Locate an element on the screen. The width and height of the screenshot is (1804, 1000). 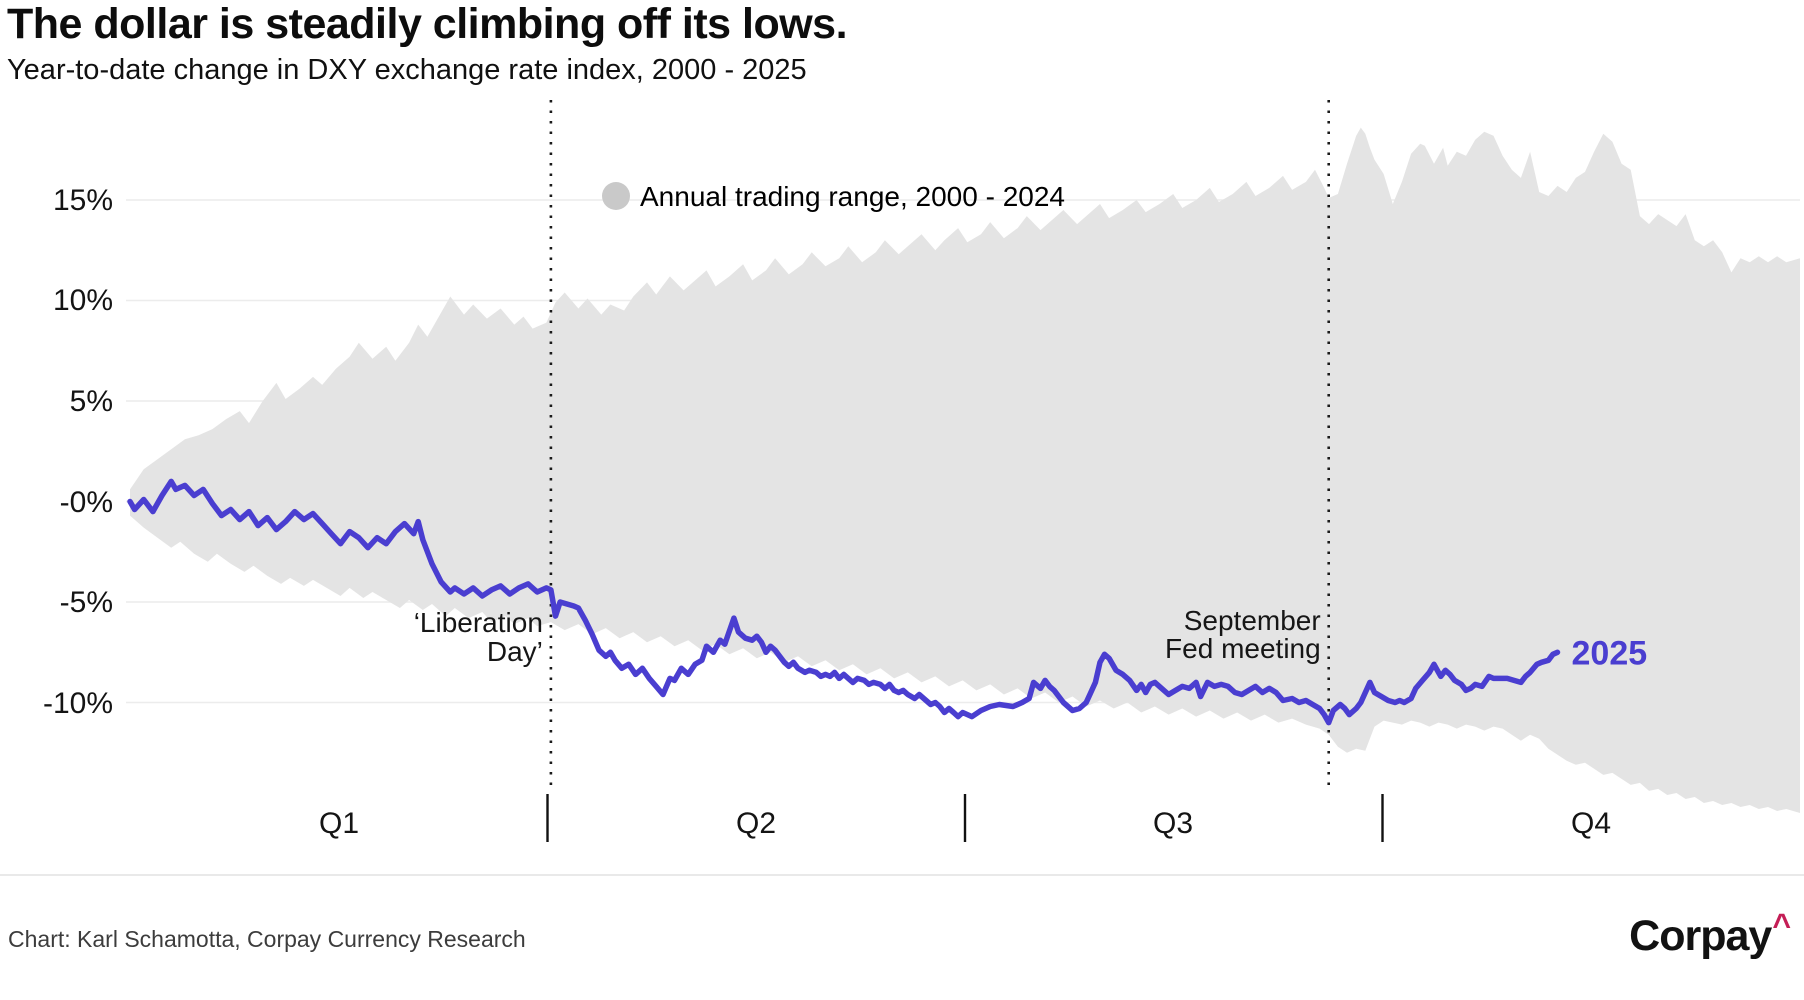
y-tick-0: -0% is located at coordinates (86, 502).